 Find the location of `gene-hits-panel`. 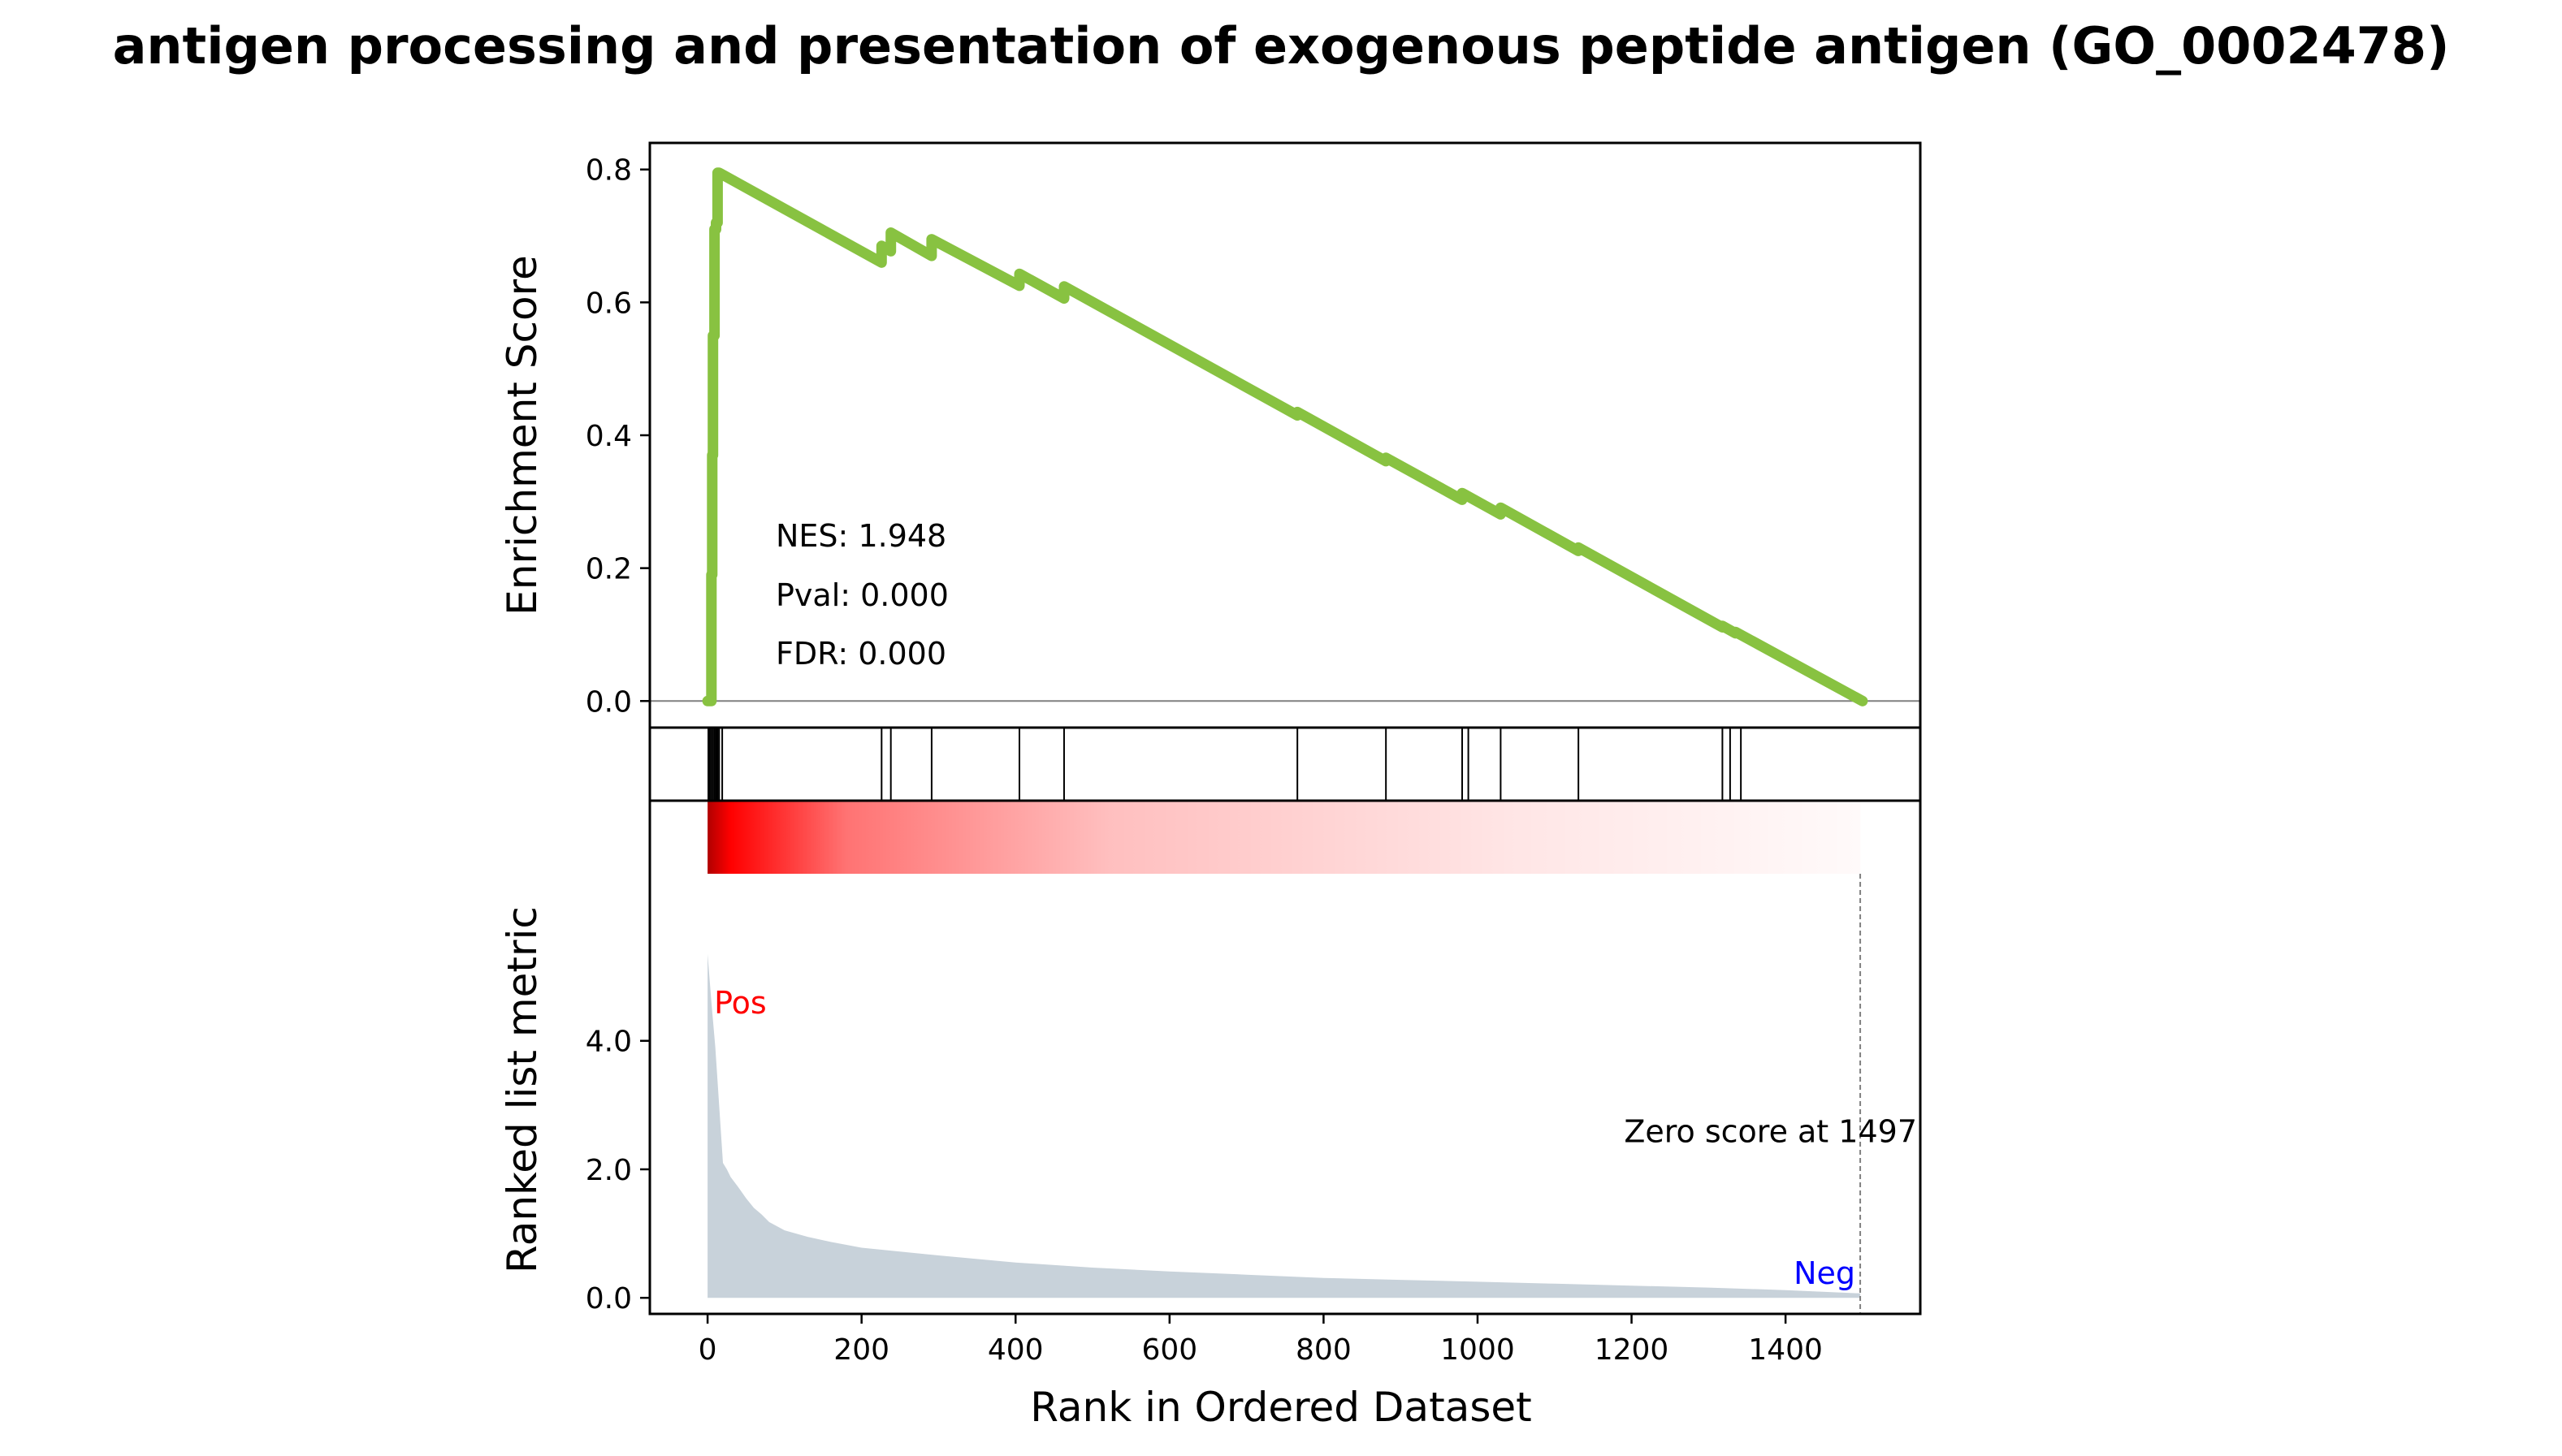

gene-hits-panel is located at coordinates (1285, 764).